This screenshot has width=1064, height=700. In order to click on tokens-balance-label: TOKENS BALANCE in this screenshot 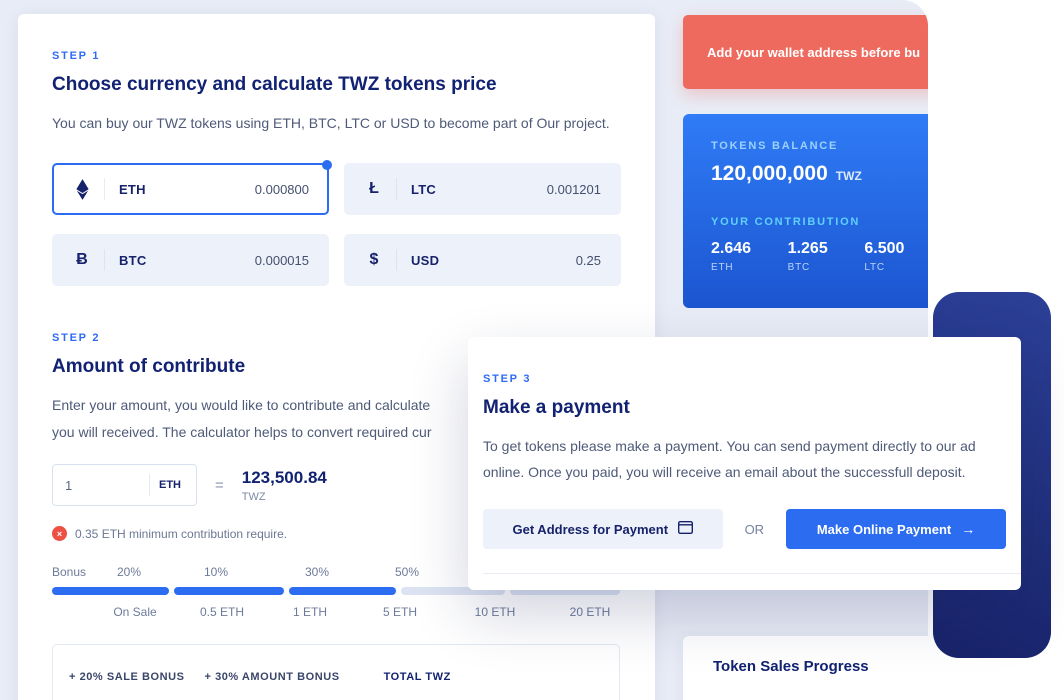, I will do `click(775, 146)`.